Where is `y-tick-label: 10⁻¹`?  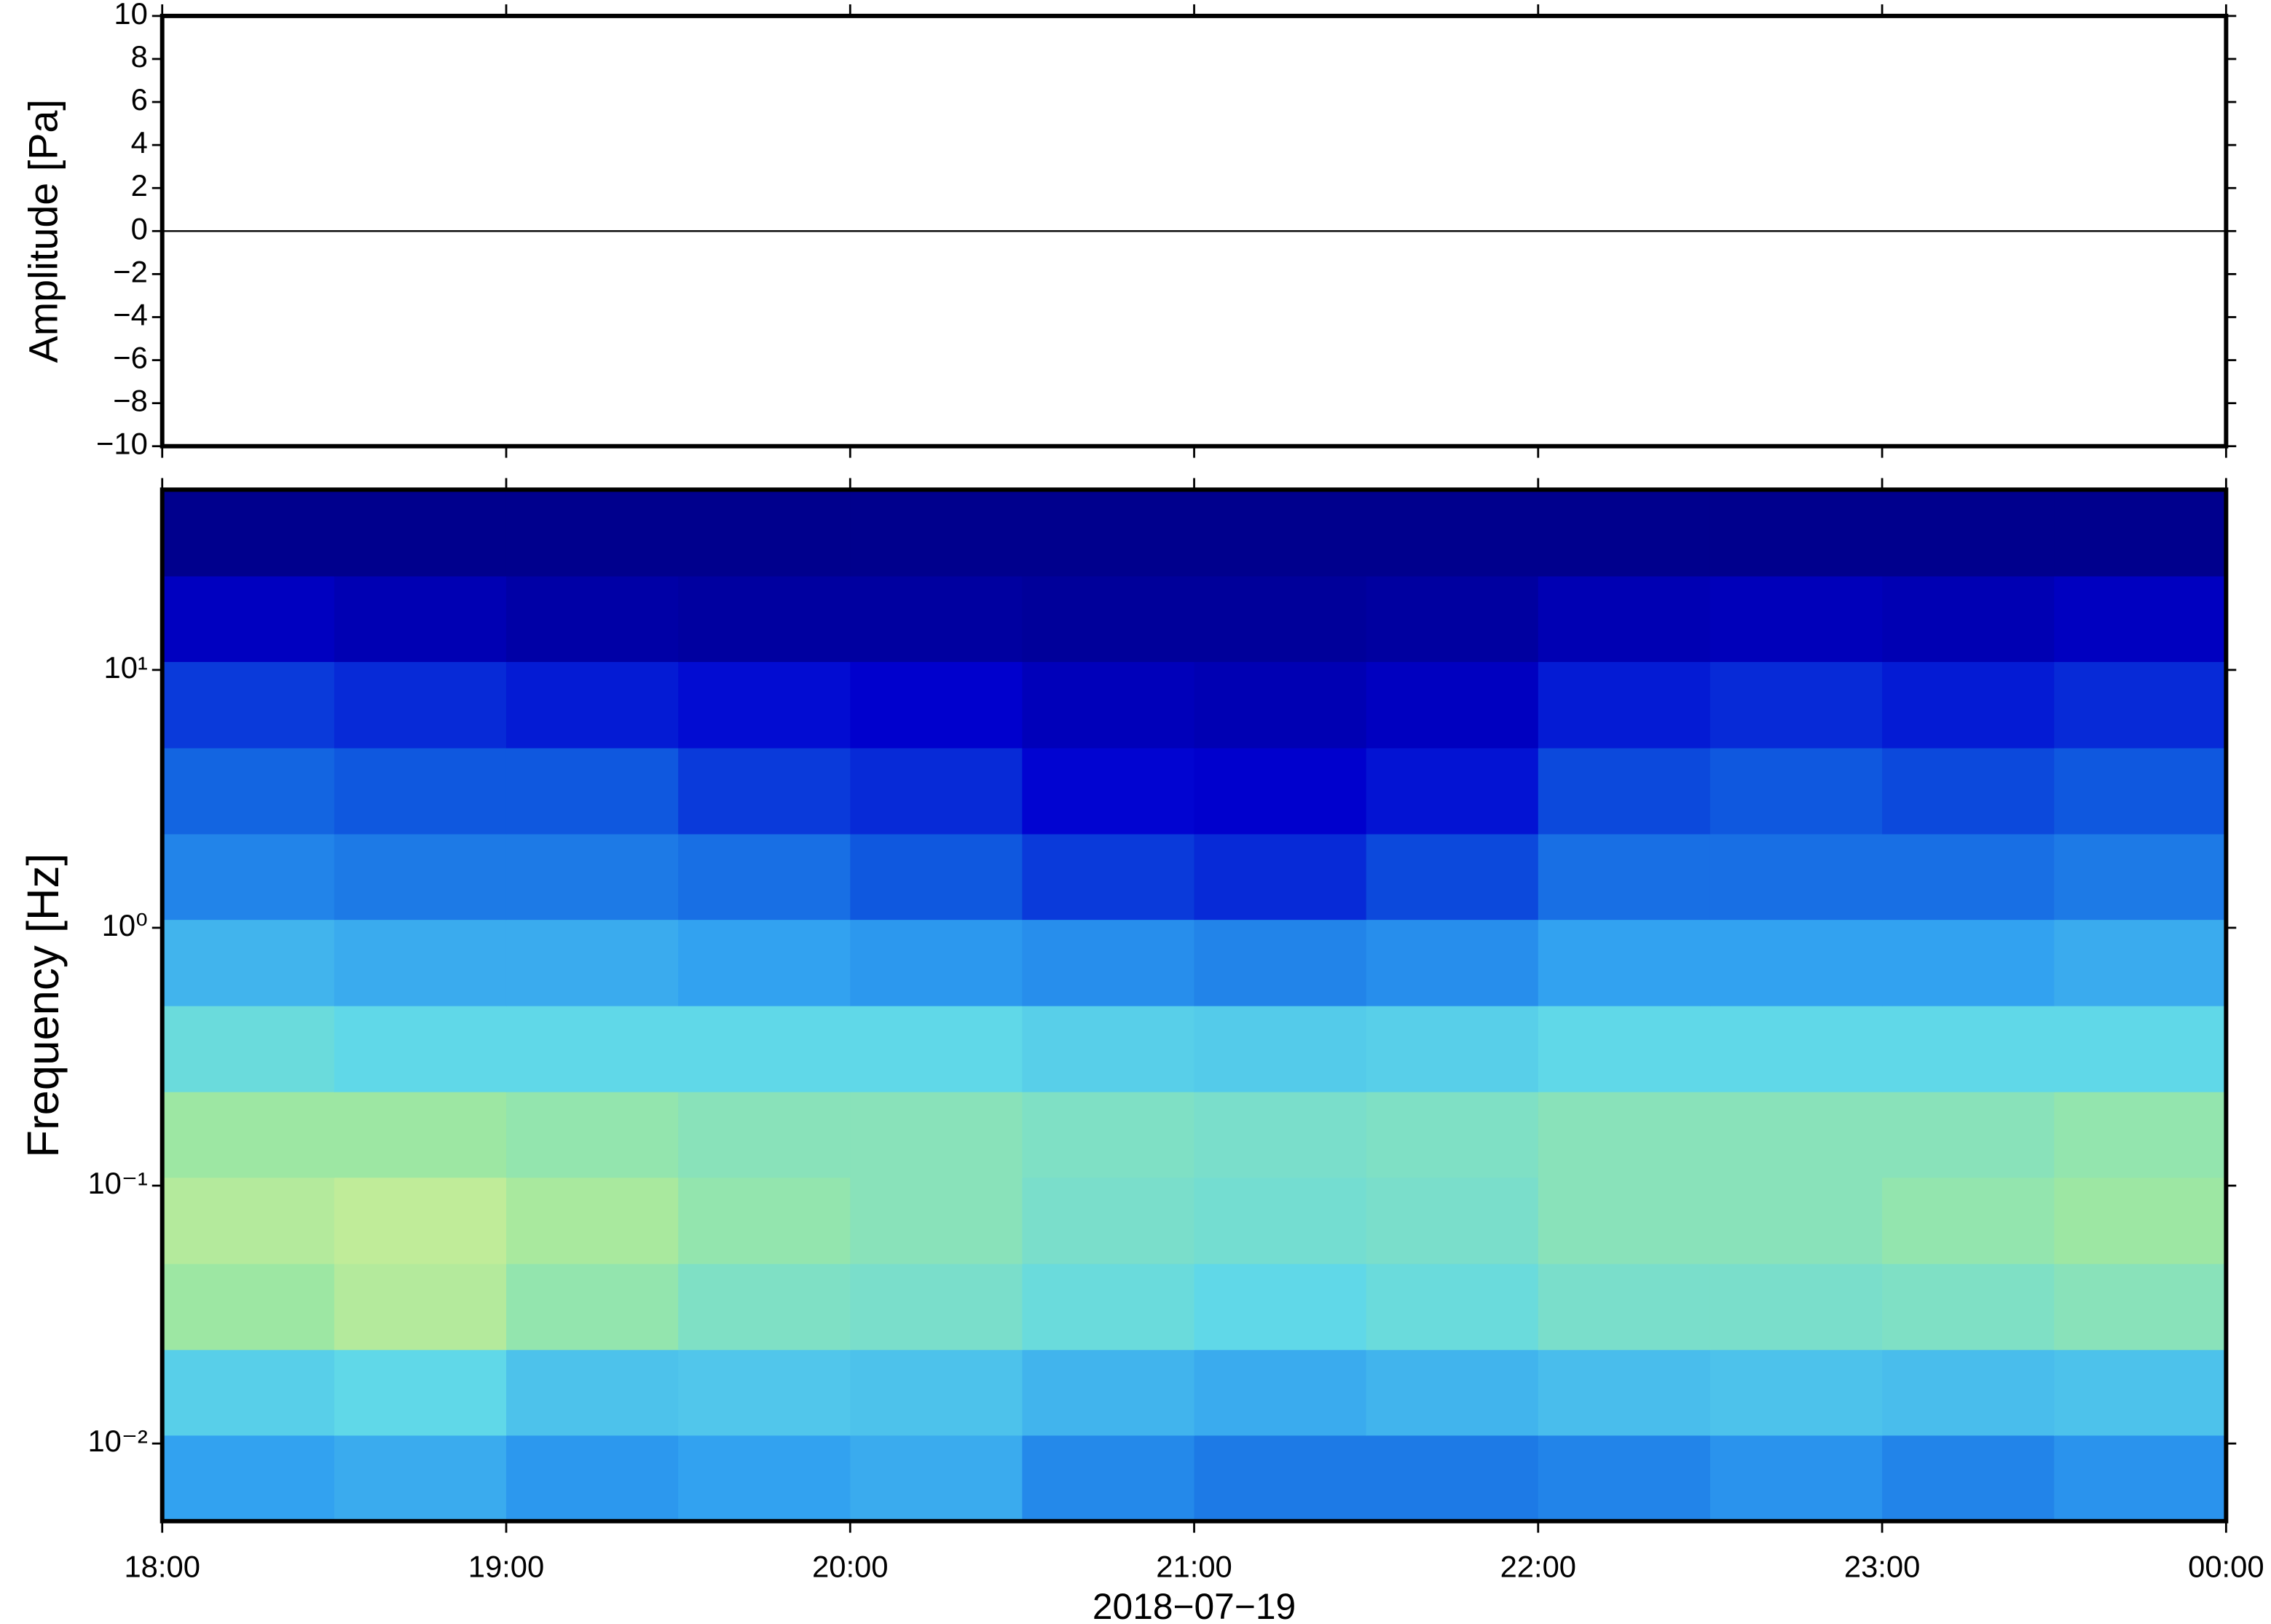
y-tick-label: 10⁻¹ is located at coordinates (117, 1183).